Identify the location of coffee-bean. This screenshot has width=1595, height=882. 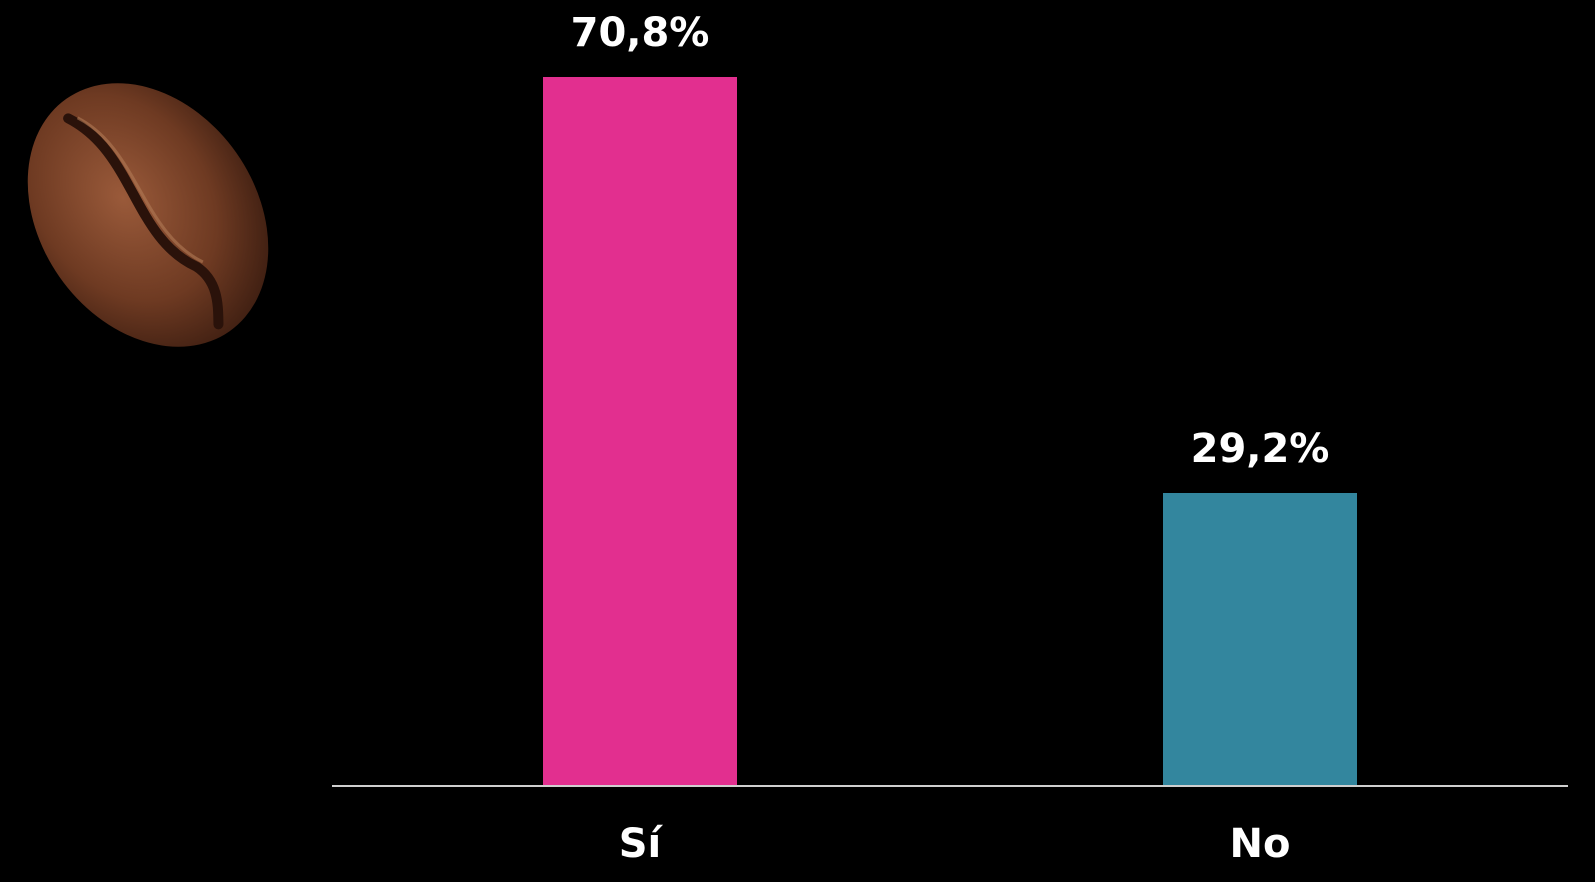
(148, 215).